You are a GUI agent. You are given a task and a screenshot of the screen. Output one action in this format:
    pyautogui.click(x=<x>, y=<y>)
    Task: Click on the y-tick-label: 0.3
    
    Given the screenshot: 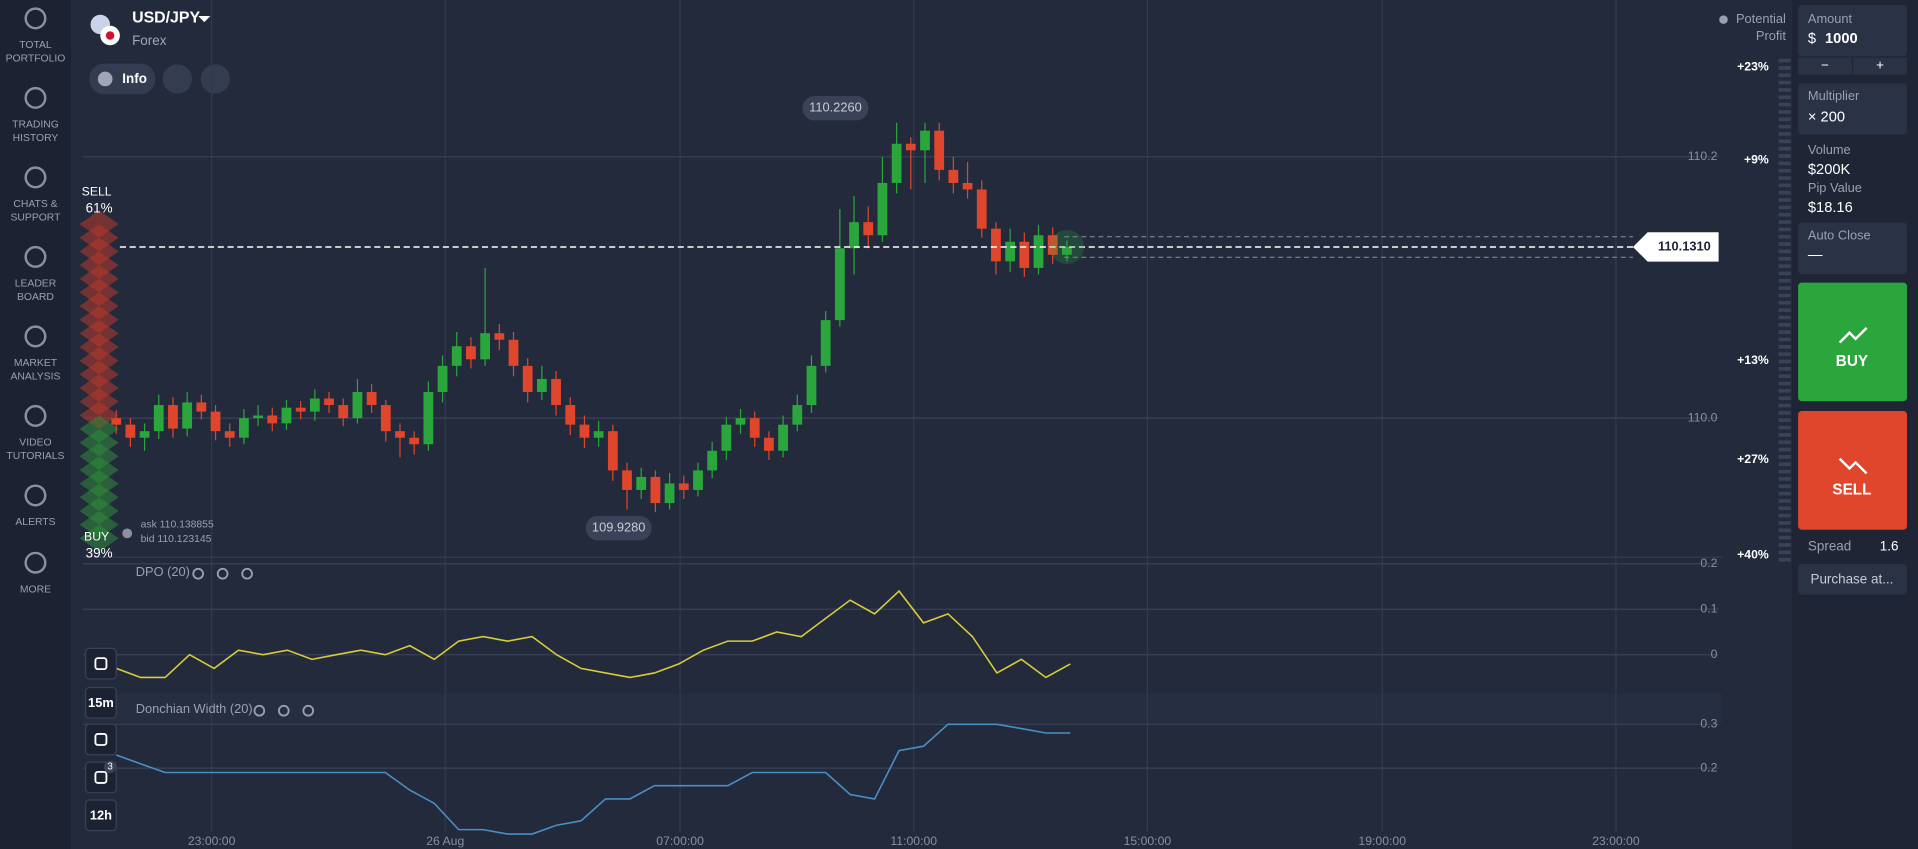 What is the action you would take?
    pyautogui.click(x=1708, y=723)
    